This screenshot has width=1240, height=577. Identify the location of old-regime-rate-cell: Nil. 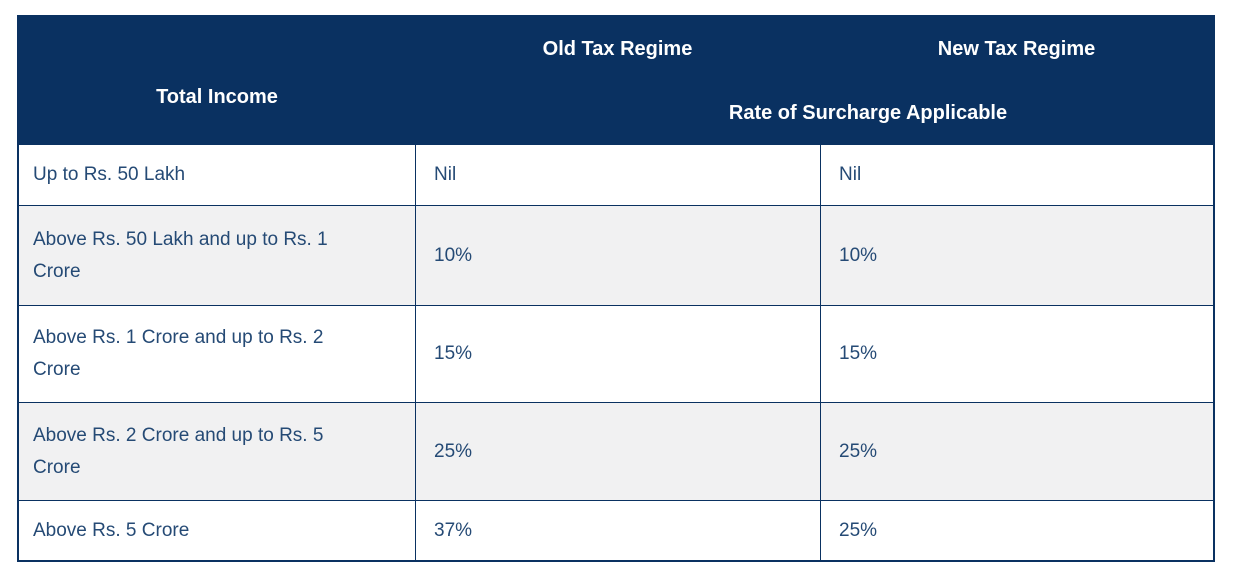
(617, 175).